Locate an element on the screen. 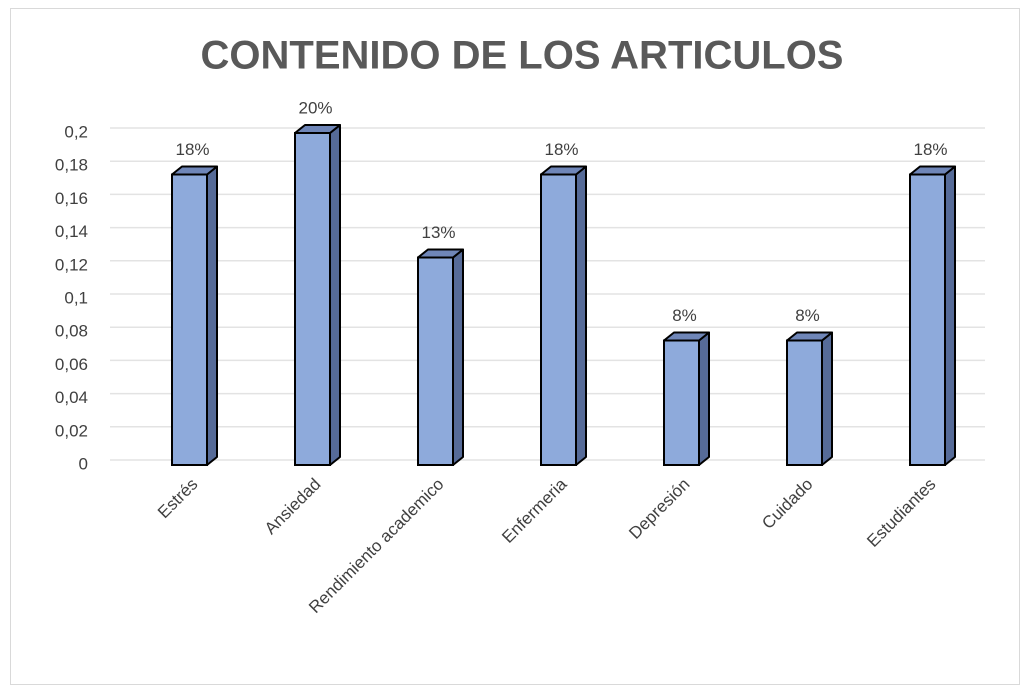 This screenshot has width=1027, height=691. value-label: 13% is located at coordinates (438, 232).